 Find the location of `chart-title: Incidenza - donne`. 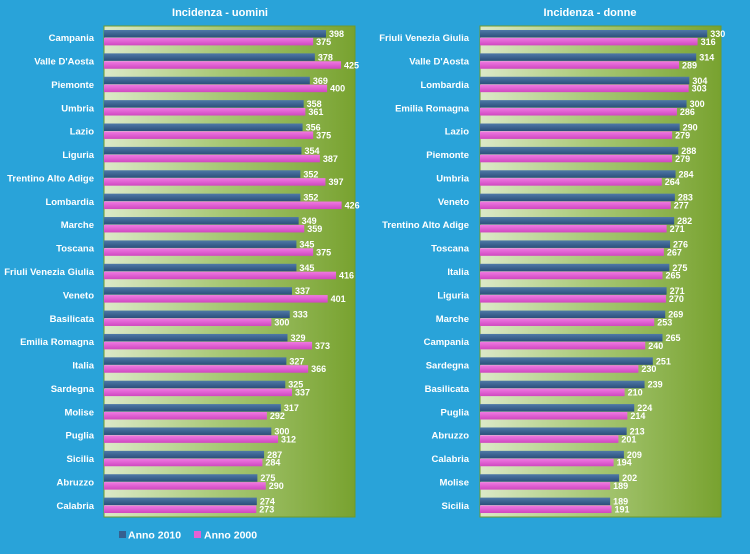

chart-title: Incidenza - donne is located at coordinates (590, 13).